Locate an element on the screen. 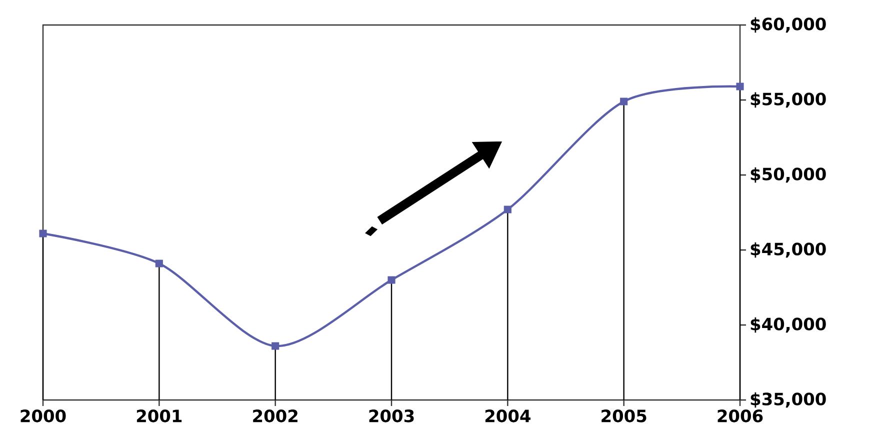  x-tick-label: 2000 is located at coordinates (43, 416).